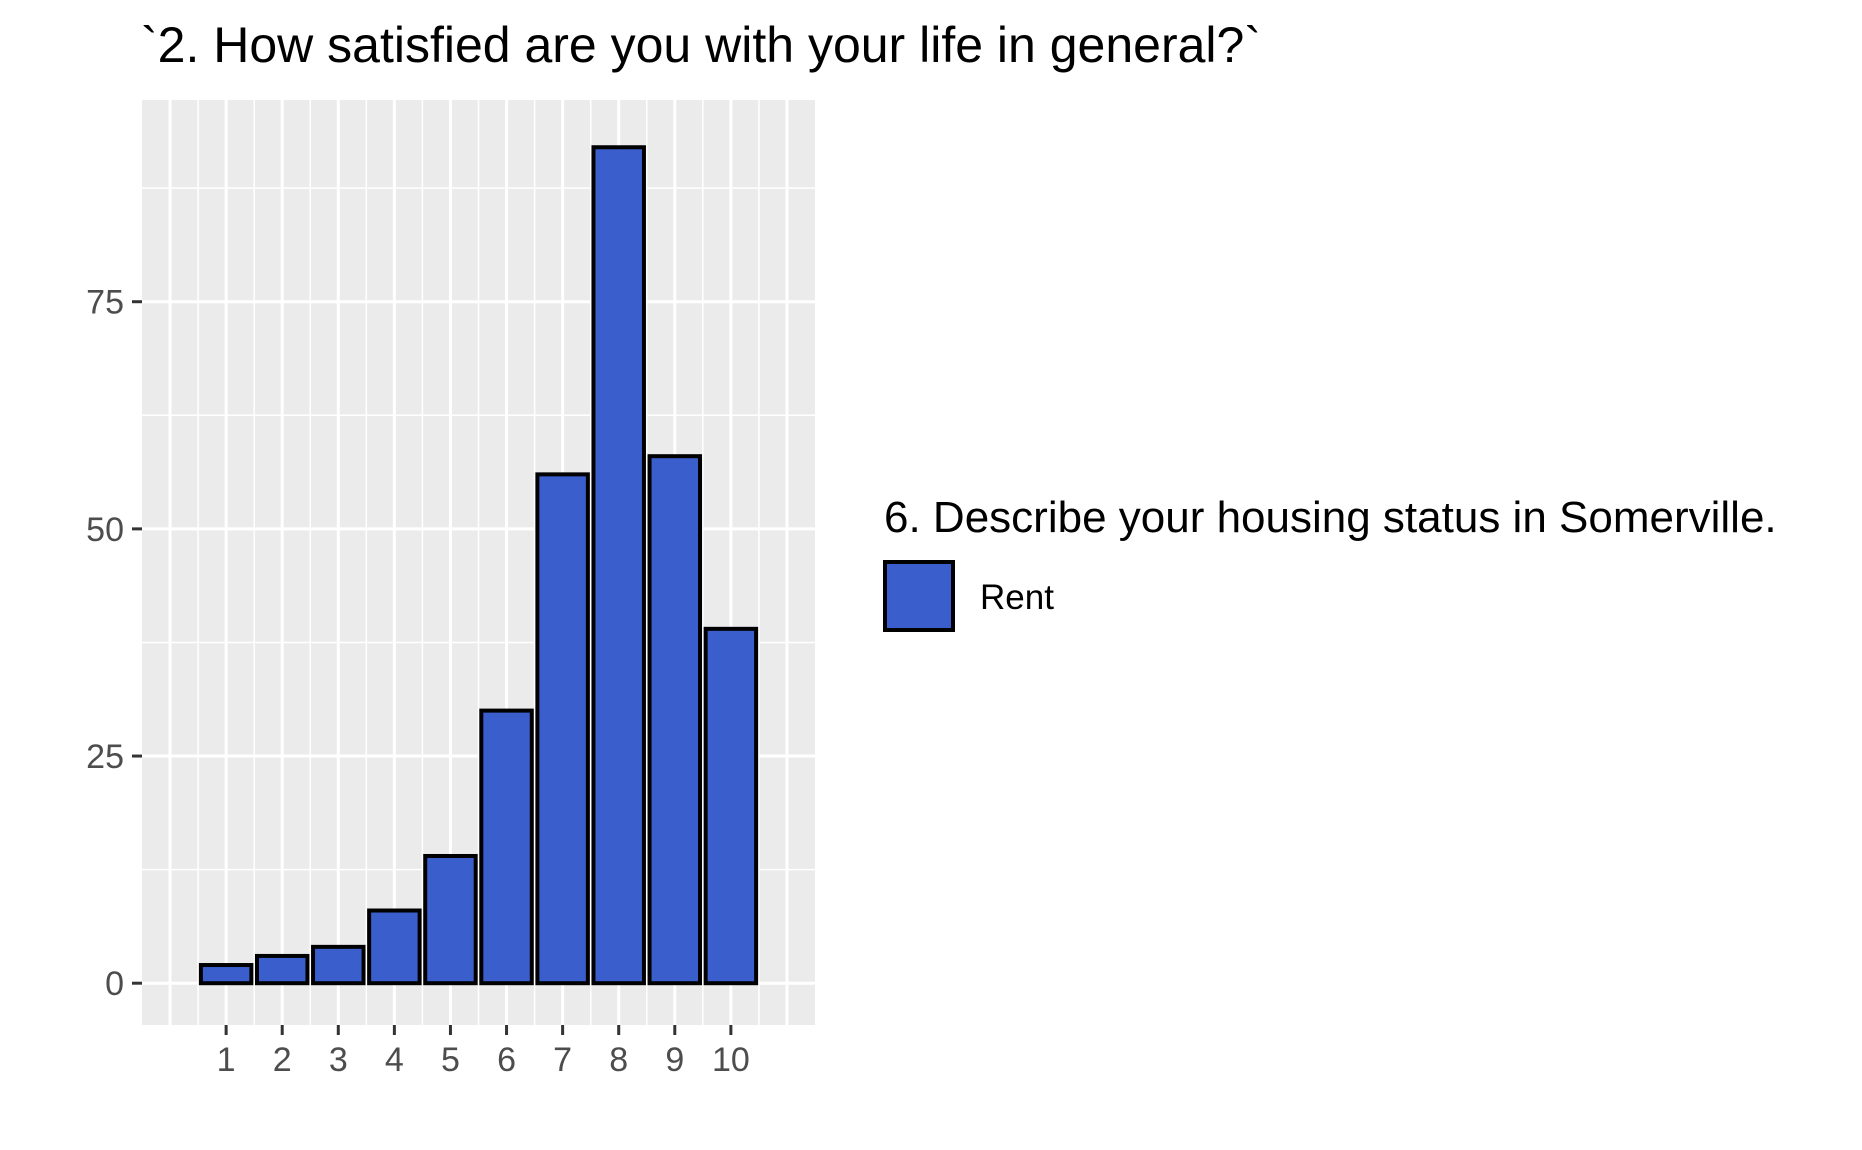 Image resolution: width=1862 pixels, height=1150 pixels. I want to click on x-tick-label: 9, so click(674, 1060).